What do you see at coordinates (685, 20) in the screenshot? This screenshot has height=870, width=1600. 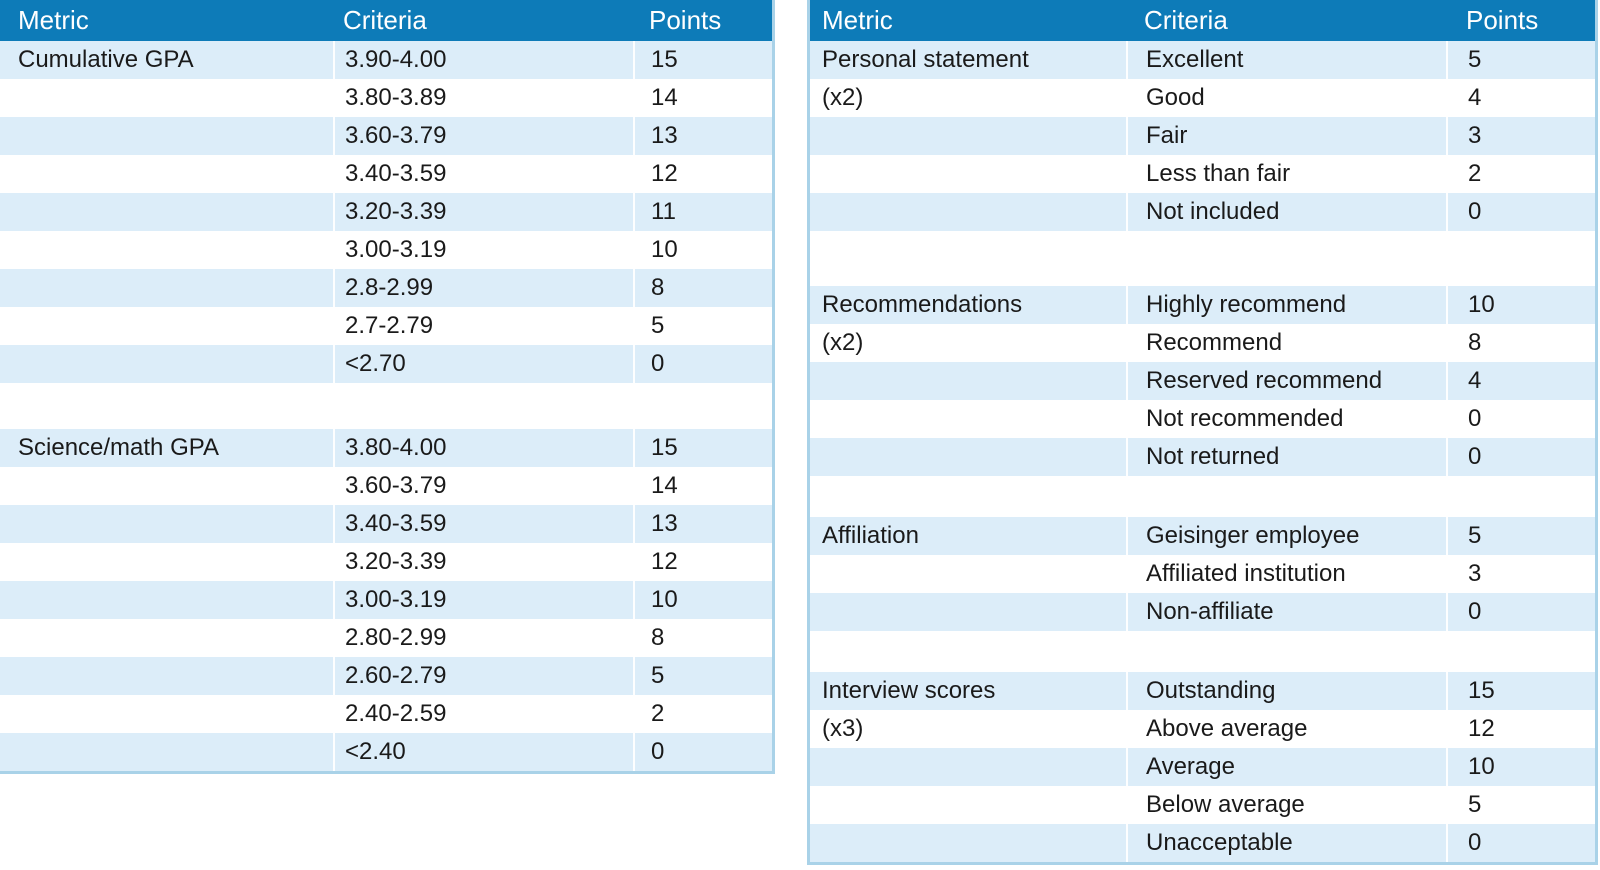 I see `header-cell-points: Points` at bounding box center [685, 20].